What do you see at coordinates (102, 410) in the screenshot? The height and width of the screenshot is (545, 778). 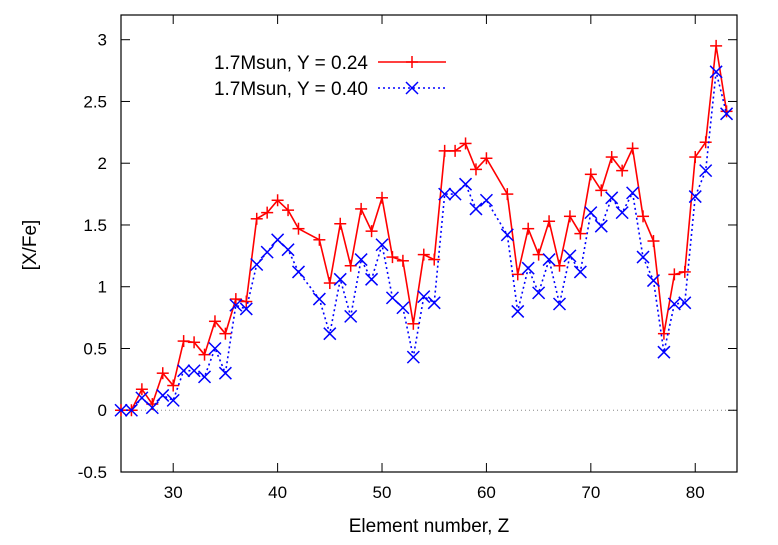 I see `y-tick-label: 0` at bounding box center [102, 410].